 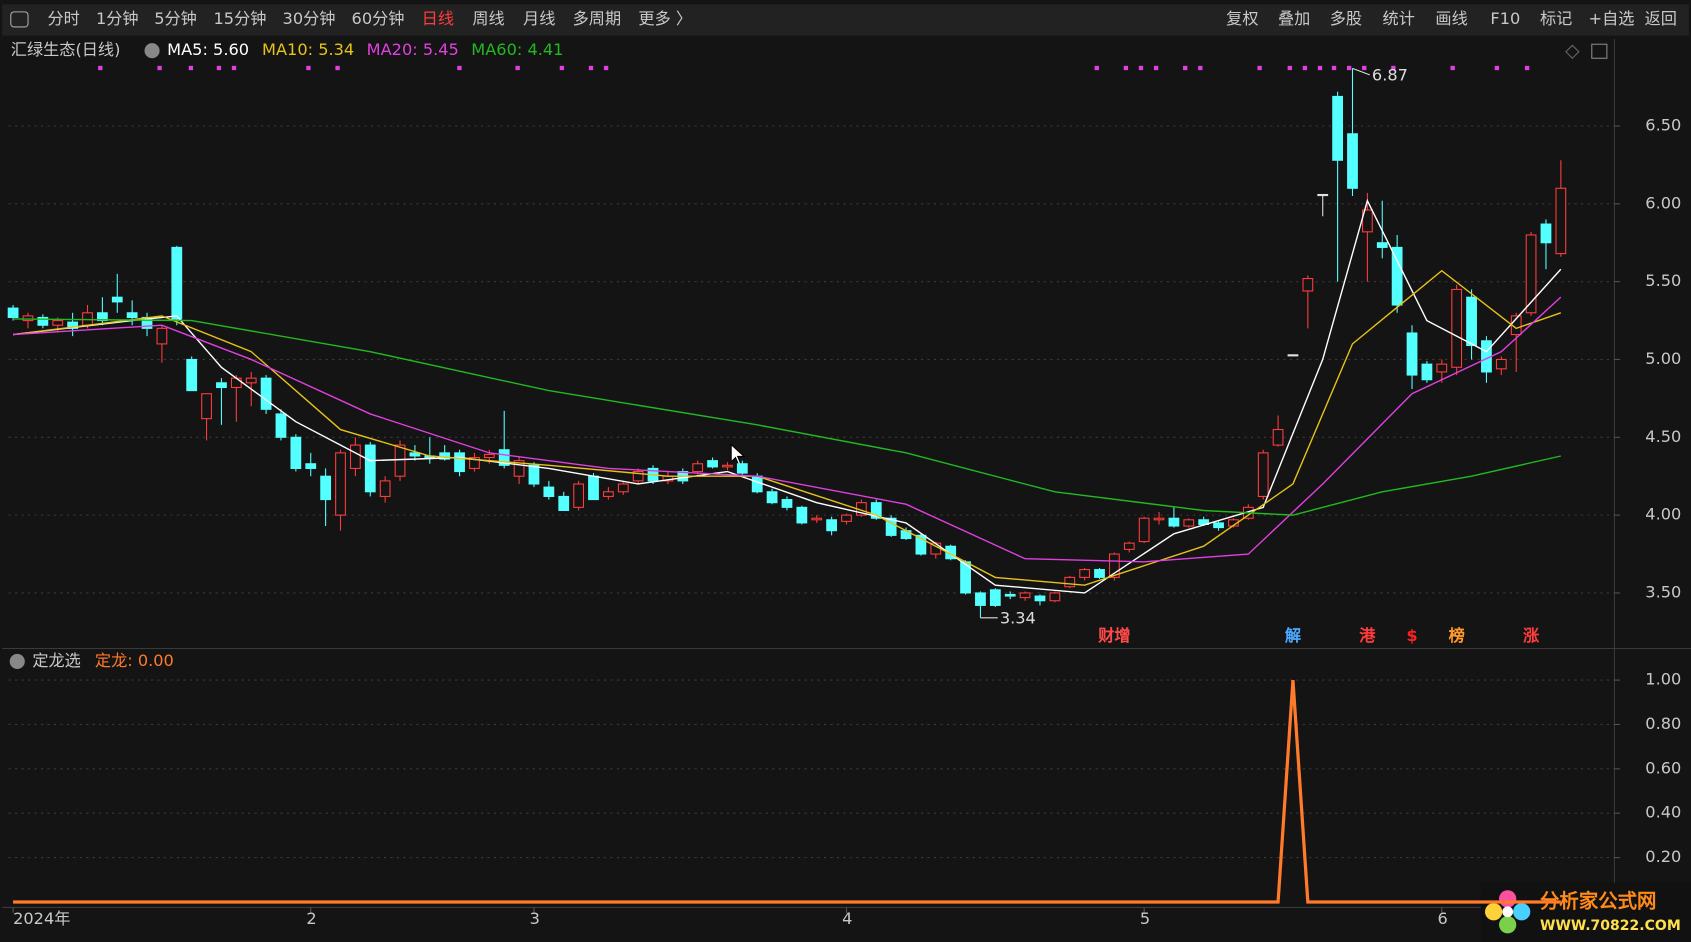 What do you see at coordinates (1411, 635) in the screenshot?
I see `event-marker: $` at bounding box center [1411, 635].